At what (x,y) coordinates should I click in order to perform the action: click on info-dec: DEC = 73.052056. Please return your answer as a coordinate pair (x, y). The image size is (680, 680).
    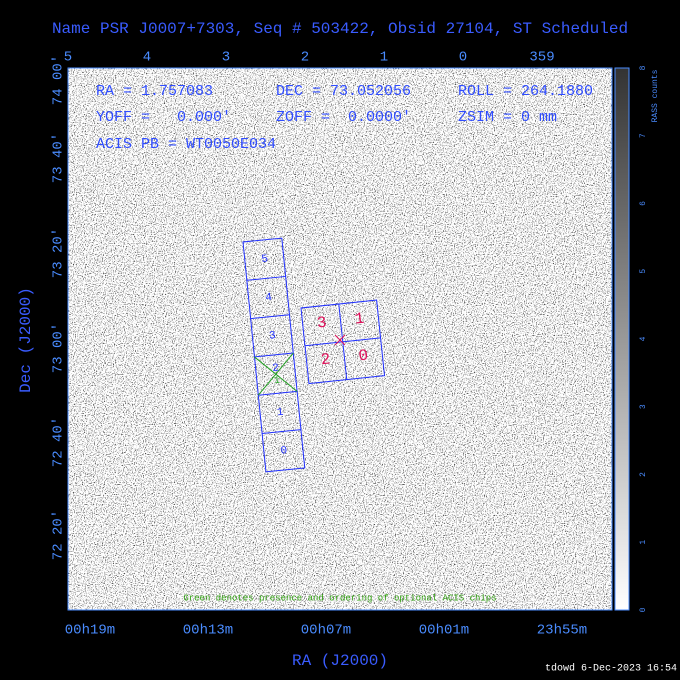
    Looking at the image, I should click on (343, 91).